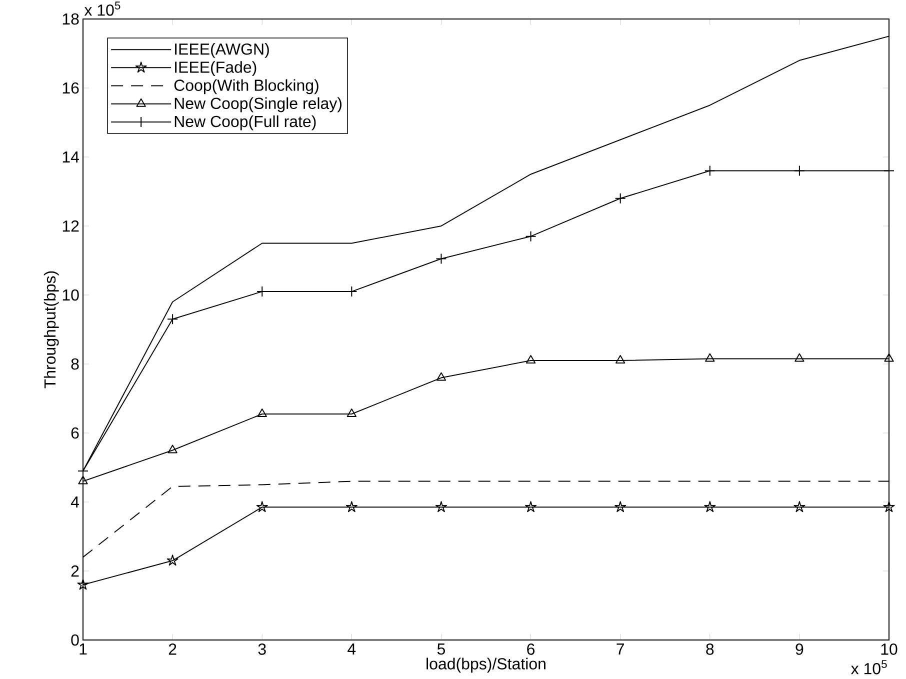 This screenshot has height=679, width=906. I want to click on y-axis-title: Throughput(bps), so click(51, 329).